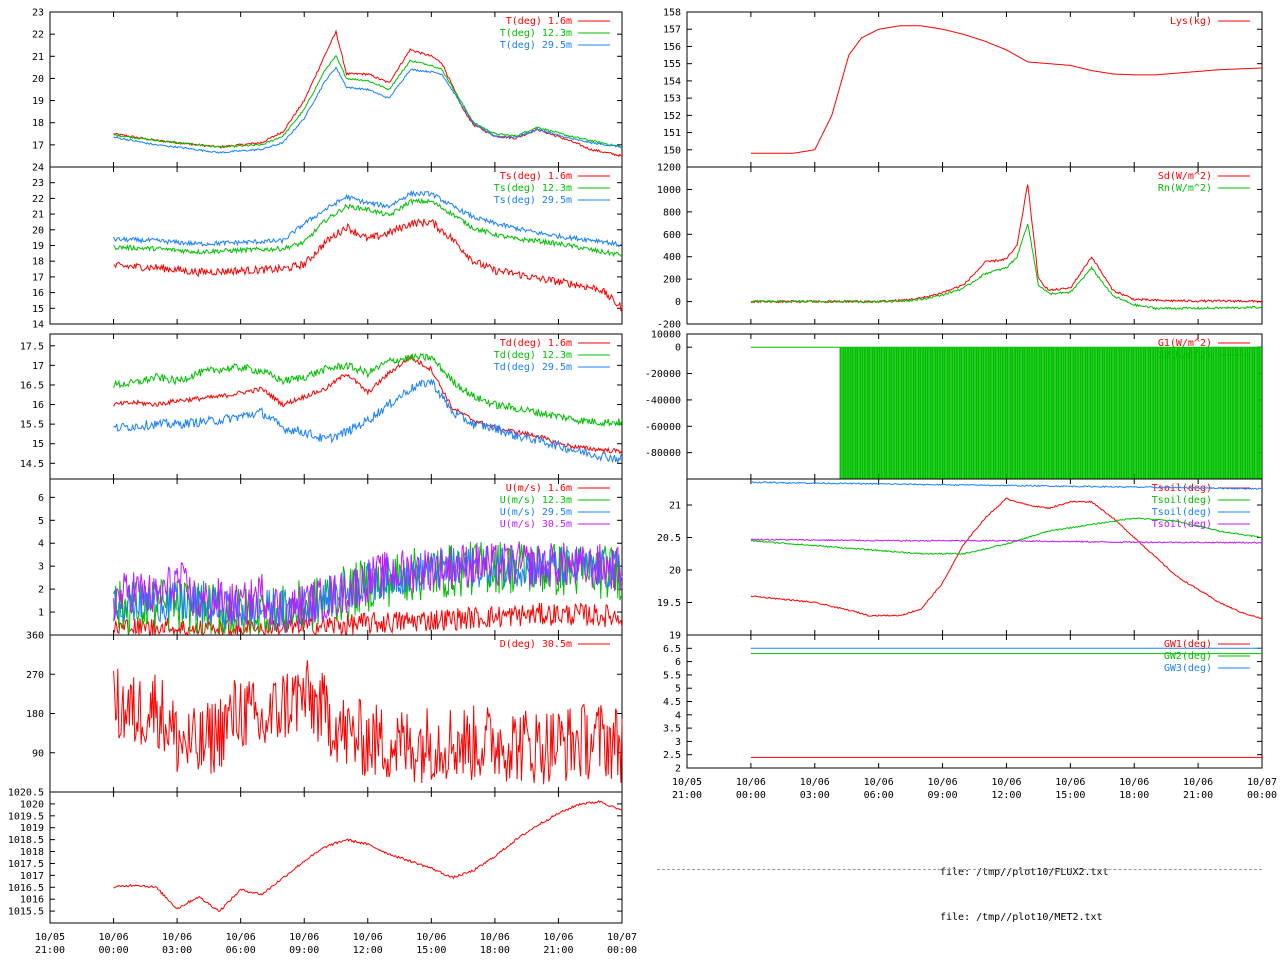 The image size is (1280, 960). Describe the element at coordinates (1185, 176) in the screenshot. I see `legend-label: Sd(W/m^2)` at that location.